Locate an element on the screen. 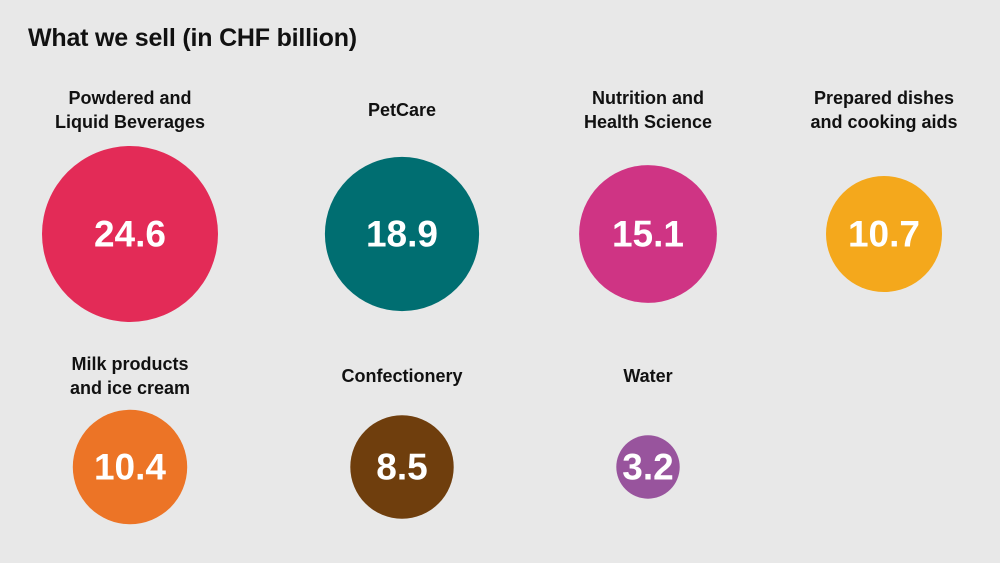 The image size is (1000, 563). value-label: 24.6 is located at coordinates (130, 234).